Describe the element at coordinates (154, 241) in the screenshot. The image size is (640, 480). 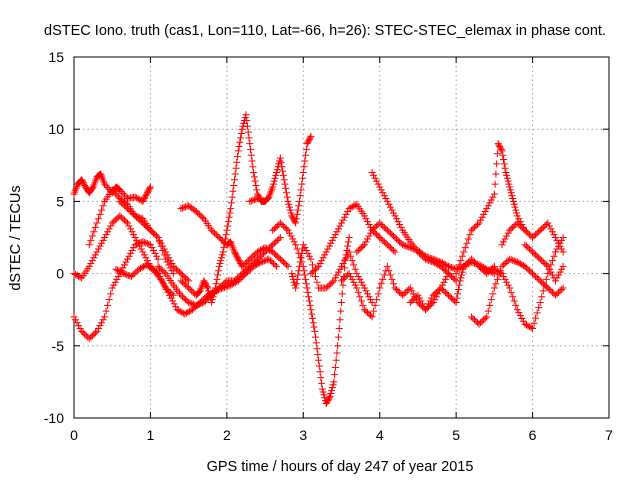
I see `series-arc5` at that location.